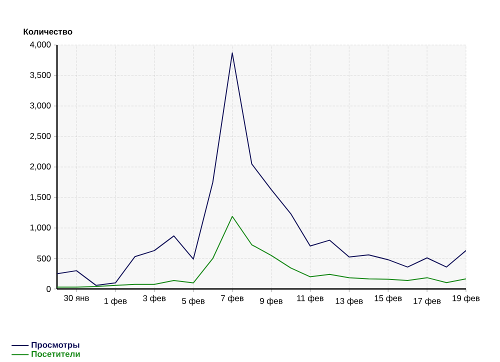 The width and height of the screenshot is (500, 362). What do you see at coordinates (349, 302) in the screenshot?
I see `x-tick-label: 13 фев` at bounding box center [349, 302].